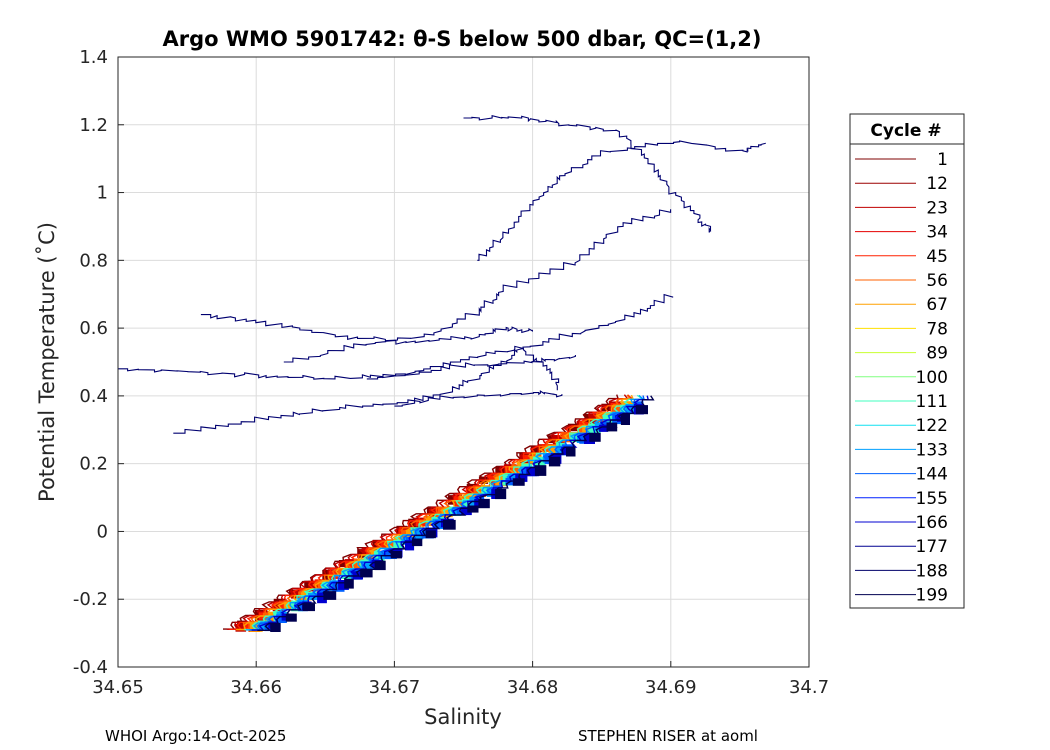 The width and height of the screenshot is (1050, 750). I want to click on legend-entry: 78, so click(901, 329).